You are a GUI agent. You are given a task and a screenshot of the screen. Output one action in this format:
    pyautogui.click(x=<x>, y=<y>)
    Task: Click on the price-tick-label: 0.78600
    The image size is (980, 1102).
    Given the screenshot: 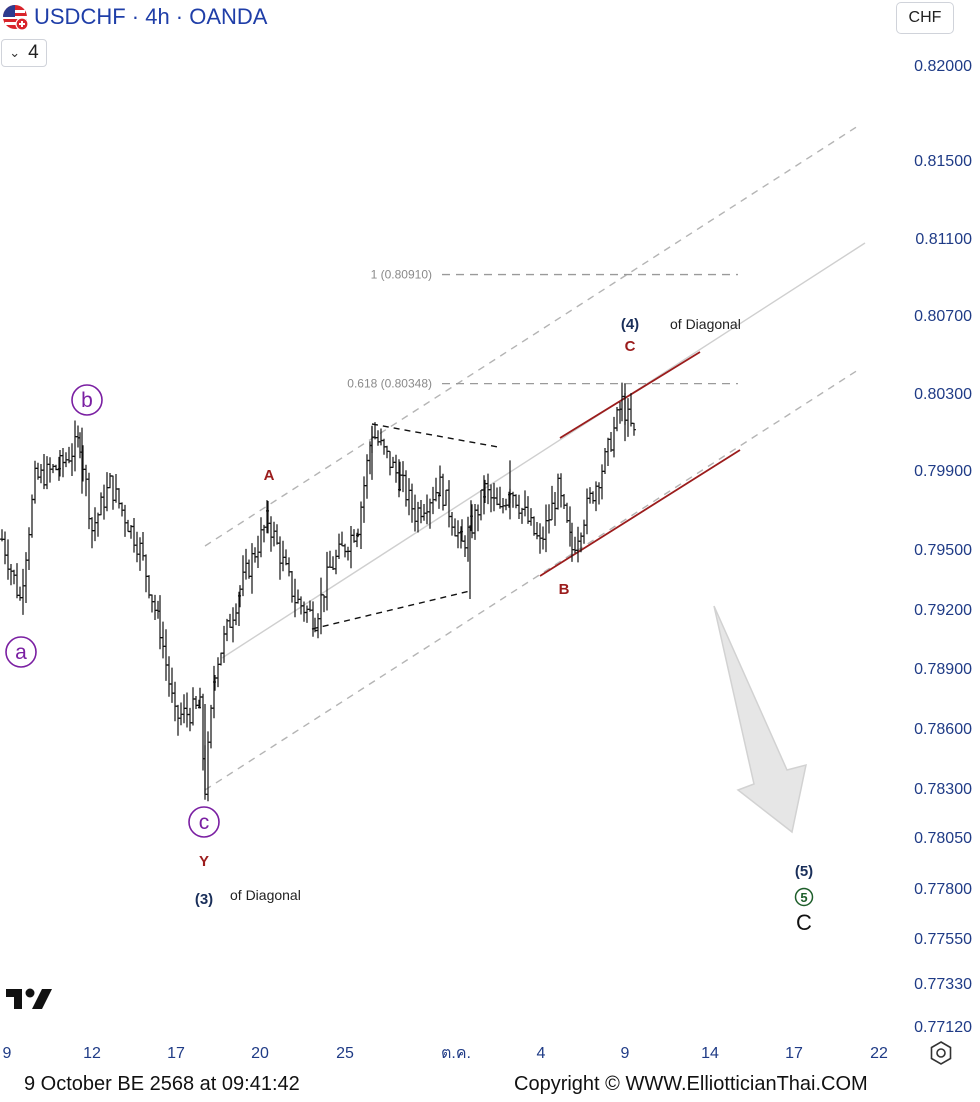 What is the action you would take?
    pyautogui.click(x=943, y=729)
    